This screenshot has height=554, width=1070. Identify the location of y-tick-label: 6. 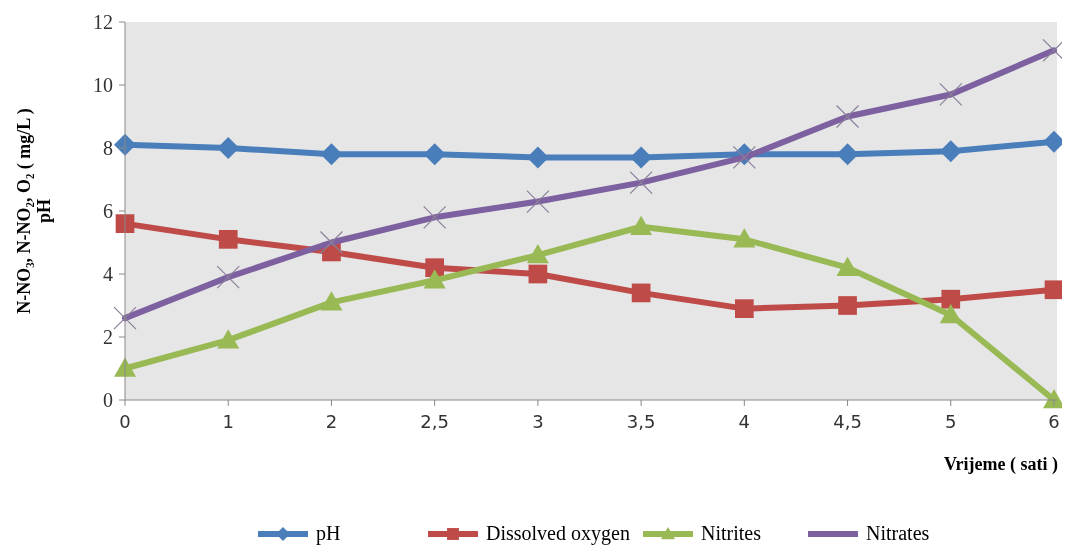
(108, 211).